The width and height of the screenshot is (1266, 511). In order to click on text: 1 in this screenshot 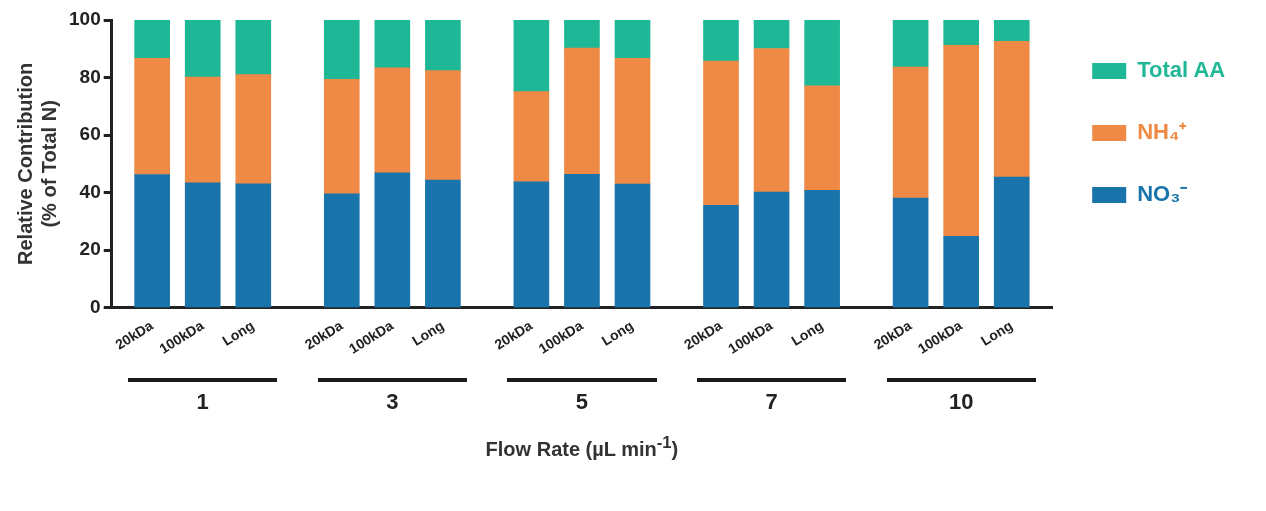, I will do `click(202, 401)`.